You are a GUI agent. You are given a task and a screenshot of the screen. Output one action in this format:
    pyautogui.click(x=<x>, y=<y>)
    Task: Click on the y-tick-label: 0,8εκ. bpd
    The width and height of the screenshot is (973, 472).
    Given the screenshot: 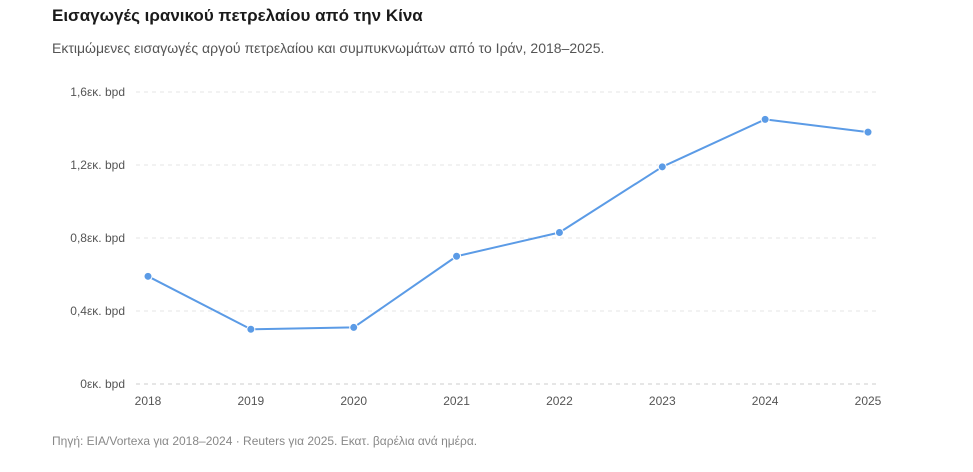 What is the action you would take?
    pyautogui.click(x=97, y=238)
    